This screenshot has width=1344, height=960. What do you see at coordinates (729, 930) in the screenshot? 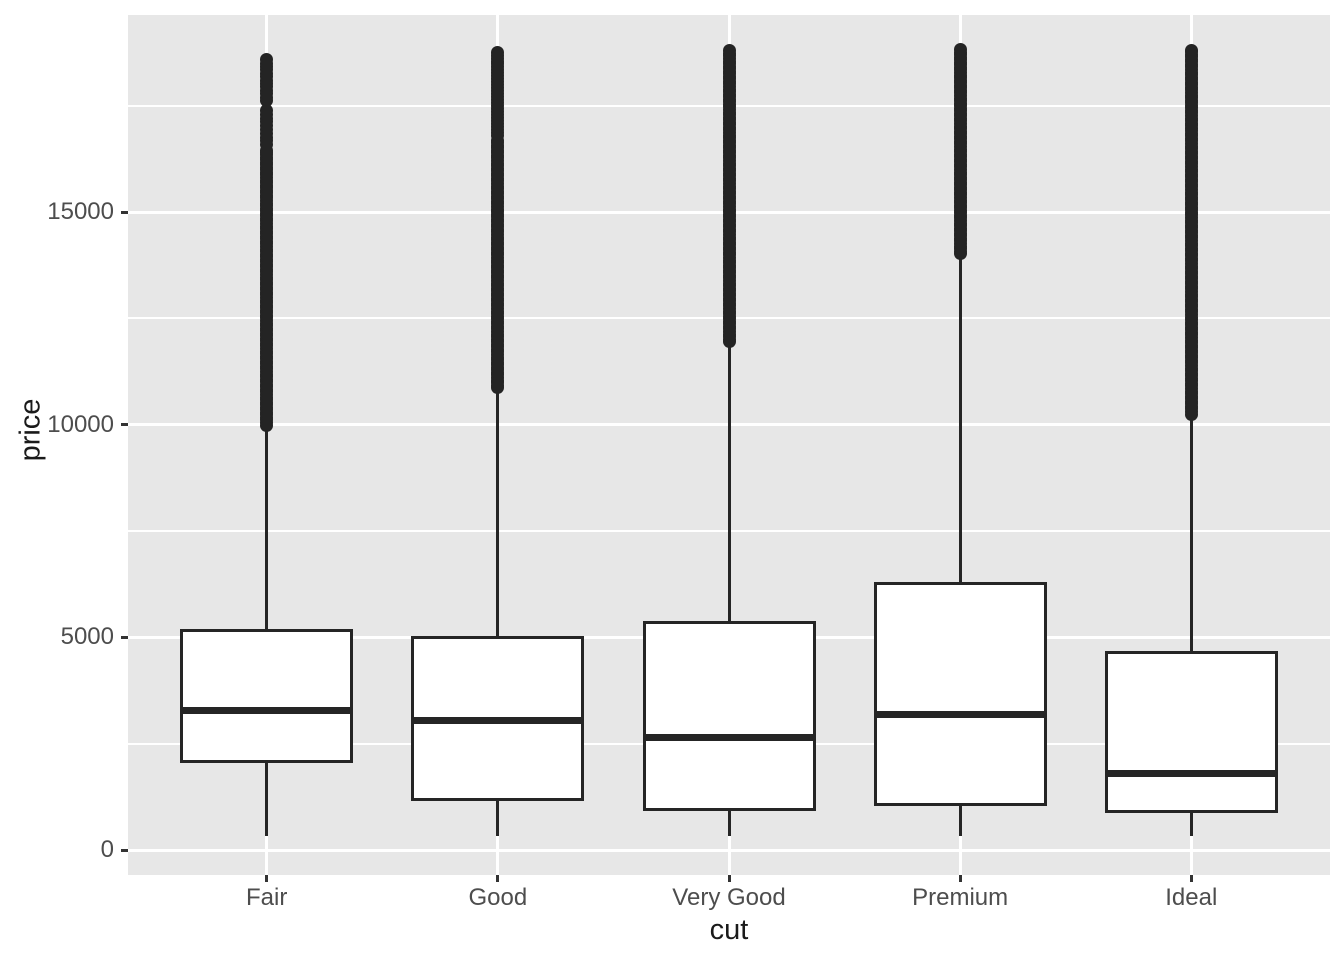
I see `x-axis-title: cut` at bounding box center [729, 930].